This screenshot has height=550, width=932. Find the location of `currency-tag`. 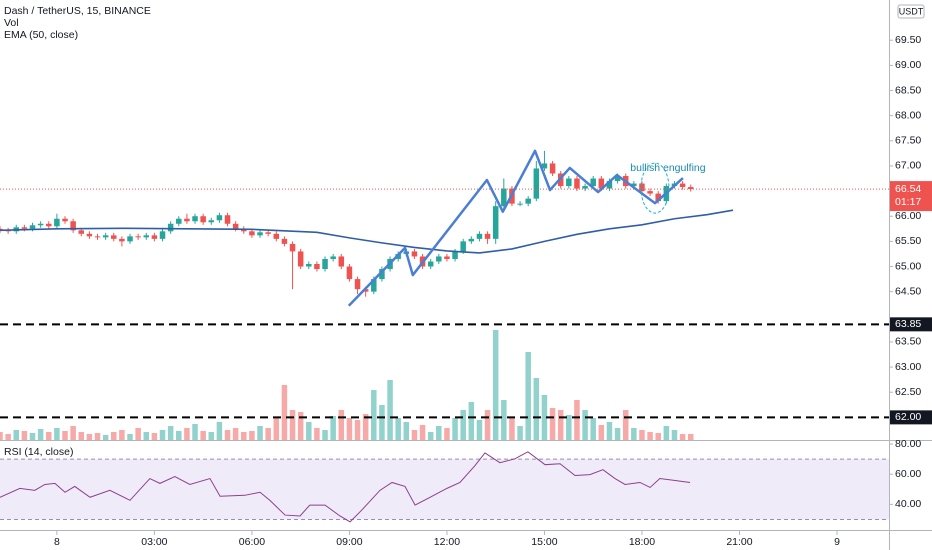

currency-tag is located at coordinates (911, 11).